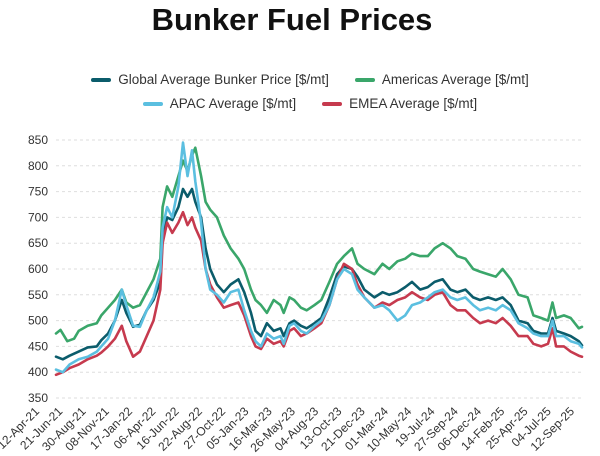 The height and width of the screenshot is (456, 600). What do you see at coordinates (101, 79) in the screenshot?
I see `legend-swatch-global` at bounding box center [101, 79].